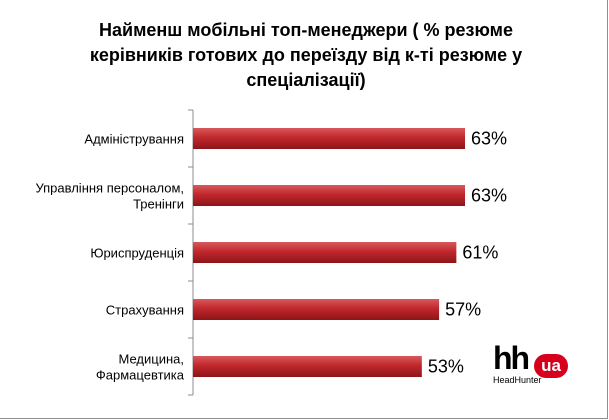  I want to click on category-label-line: Адміністрування, so click(134, 139).